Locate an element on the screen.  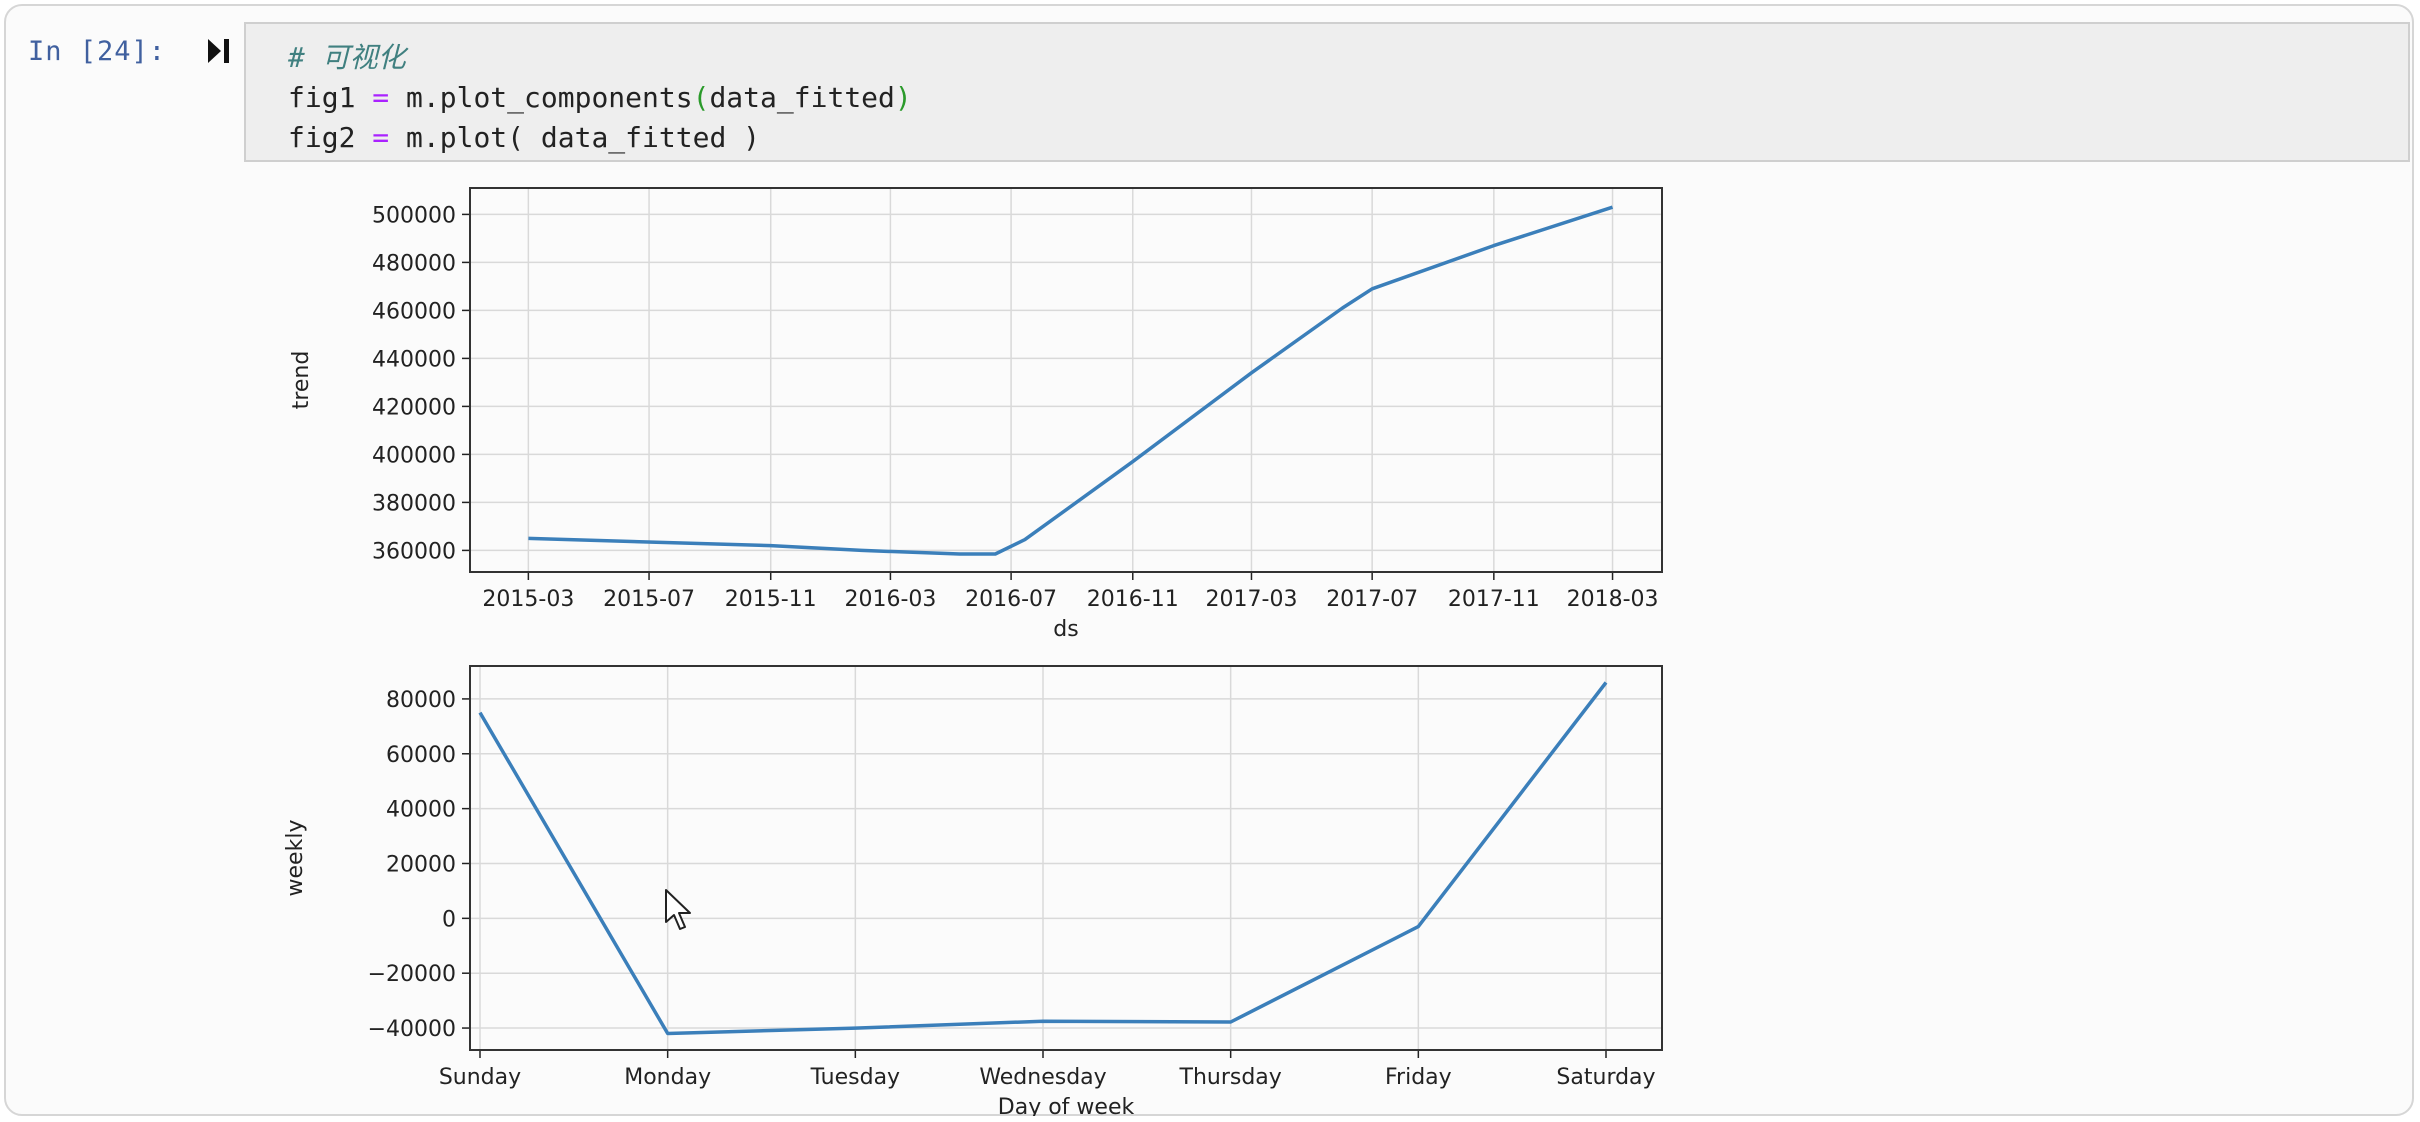
trend-series-line is located at coordinates (1071, 380).